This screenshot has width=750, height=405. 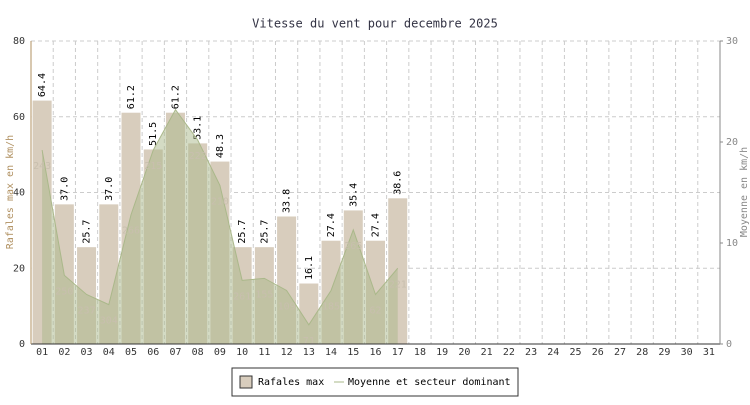 What do you see at coordinates (309, 352) in the screenshot?
I see `x-tick-label: 13` at bounding box center [309, 352].